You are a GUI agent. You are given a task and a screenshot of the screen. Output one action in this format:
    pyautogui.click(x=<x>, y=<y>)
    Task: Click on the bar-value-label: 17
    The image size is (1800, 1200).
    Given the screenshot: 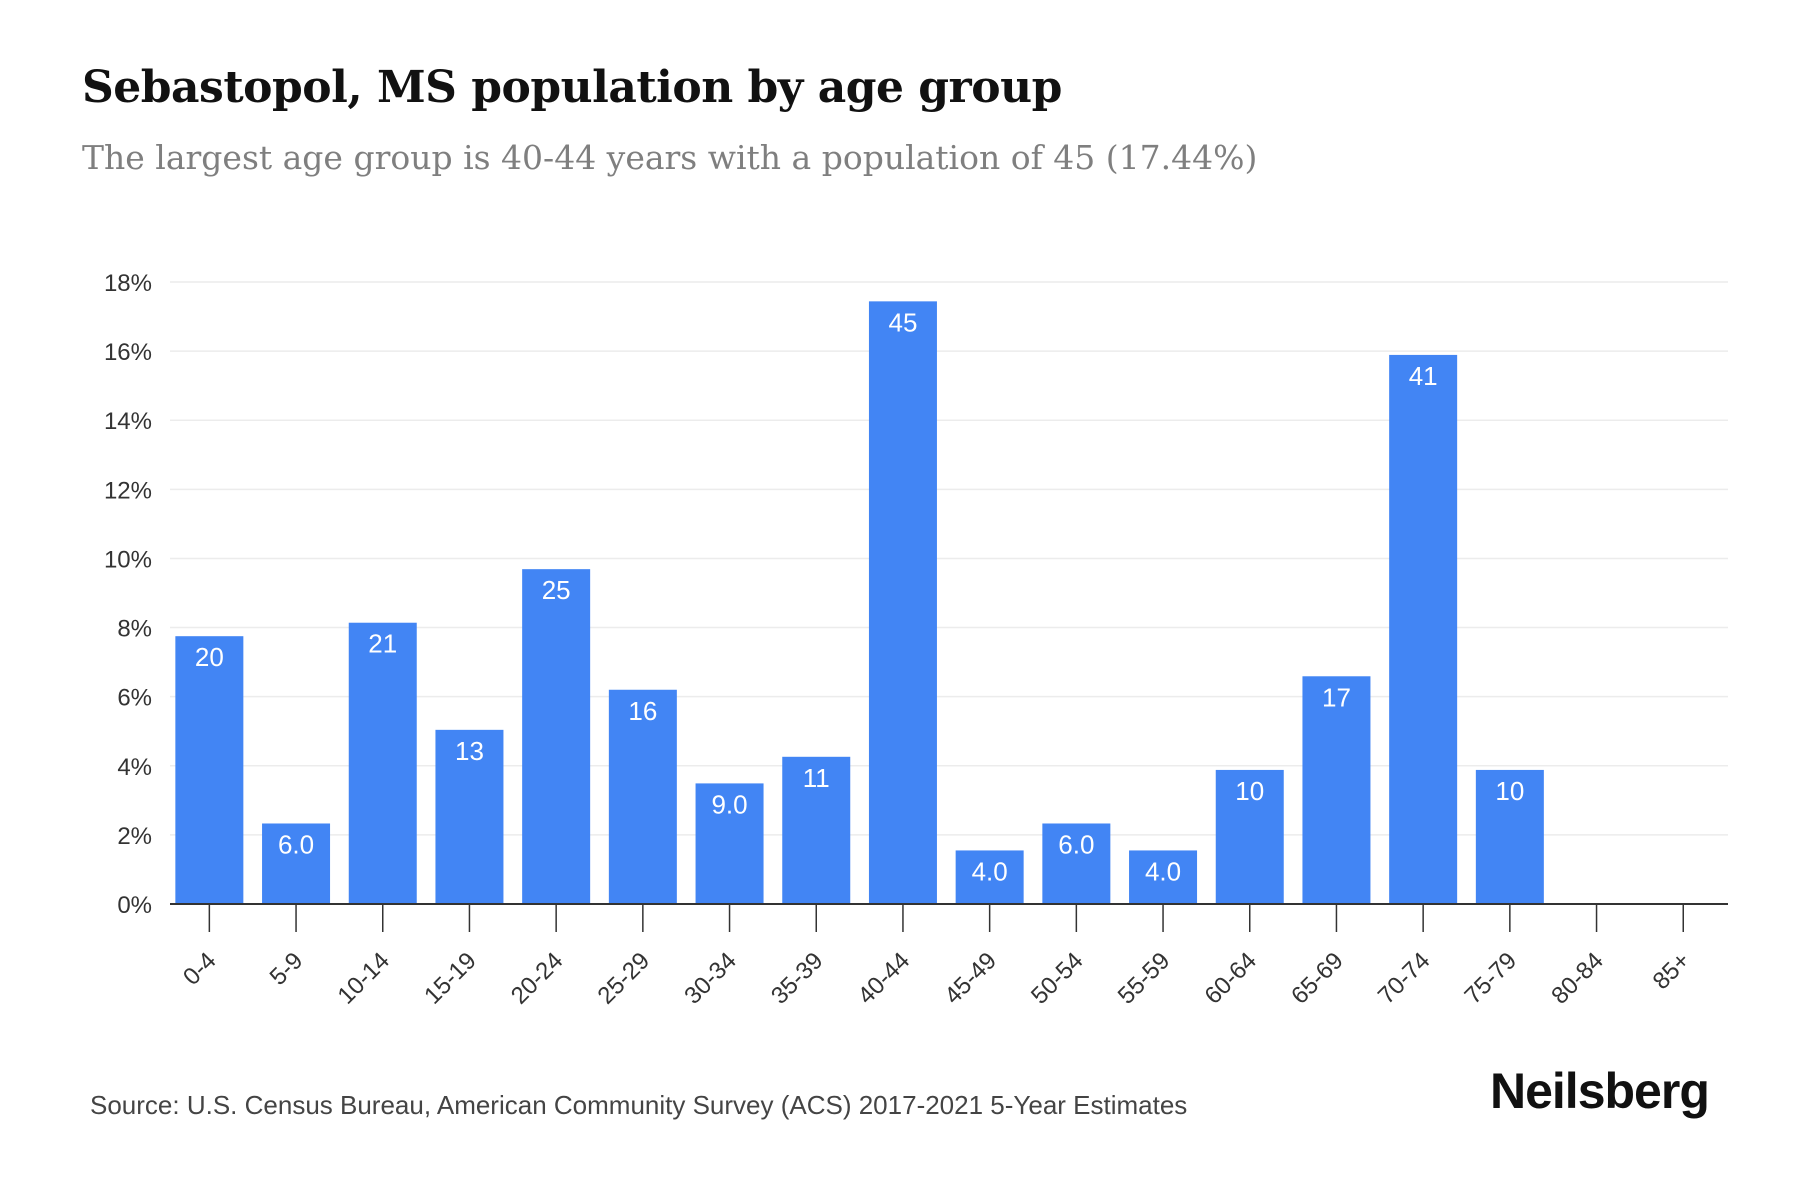 What is the action you would take?
    pyautogui.click(x=1336, y=697)
    